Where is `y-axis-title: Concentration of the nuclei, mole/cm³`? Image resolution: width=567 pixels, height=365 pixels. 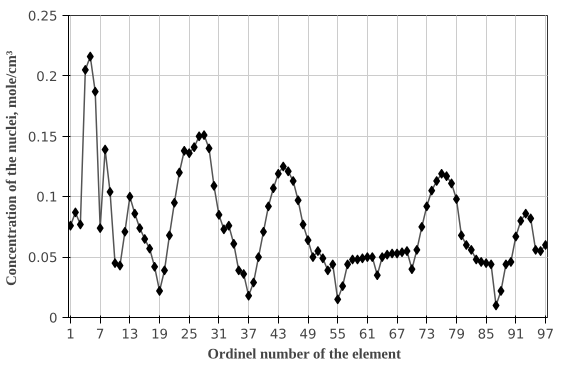
y-axis-title: Concentration of the nuclei, mole/cm³ is located at coordinates (12, 168).